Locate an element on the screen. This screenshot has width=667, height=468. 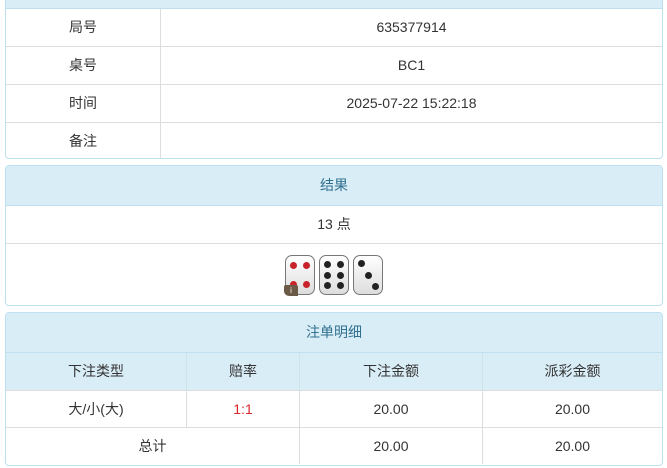
table-row: 时间 2025-07-22 15:22:18 is located at coordinates (334, 102).